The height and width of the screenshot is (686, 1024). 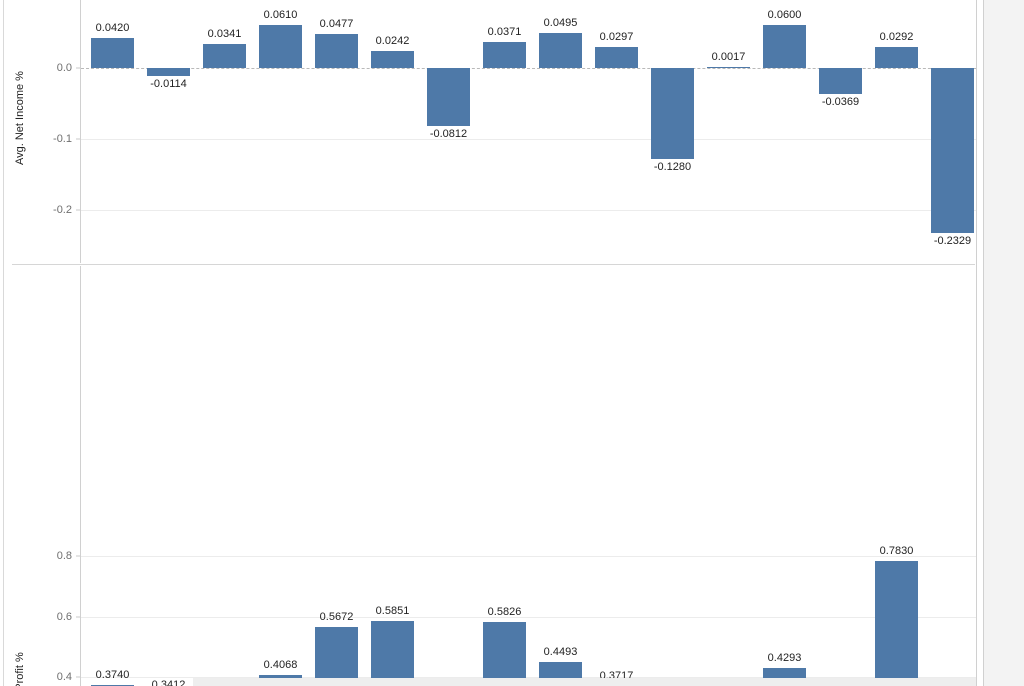 What do you see at coordinates (224, 33) in the screenshot?
I see `bar-value-label: 0.0341` at bounding box center [224, 33].